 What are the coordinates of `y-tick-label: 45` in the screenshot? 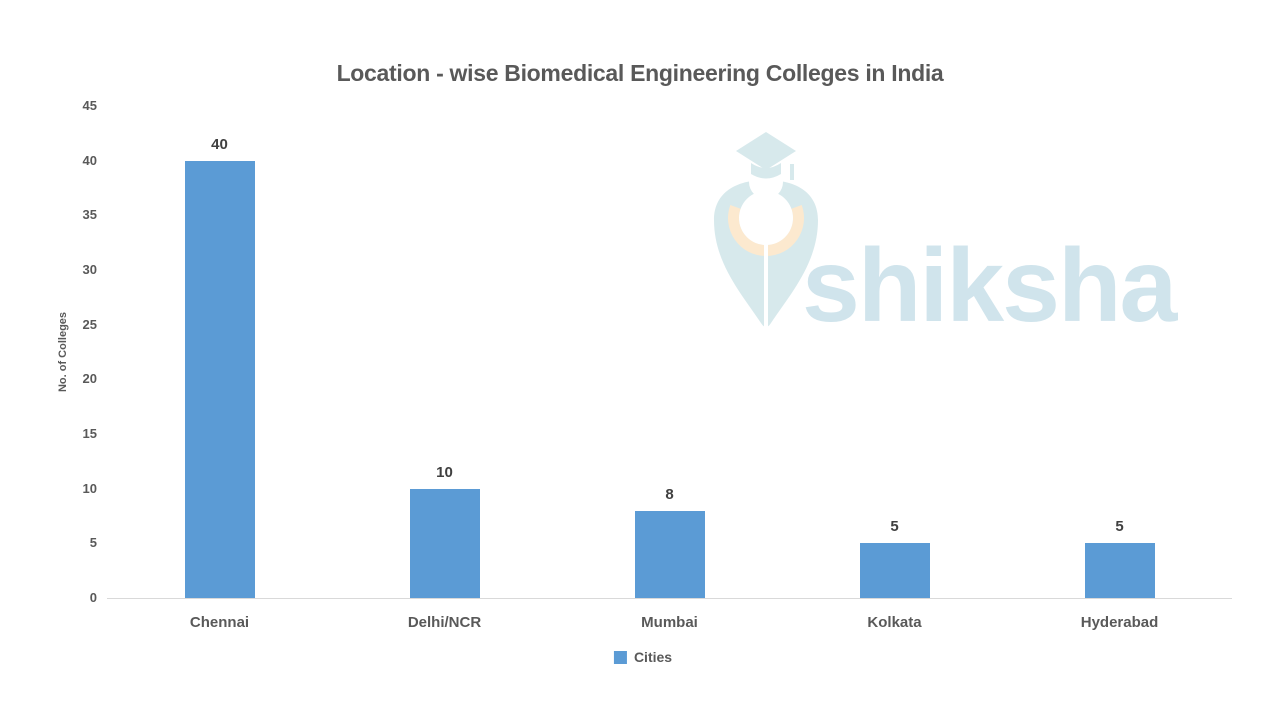 It's located at (89, 105).